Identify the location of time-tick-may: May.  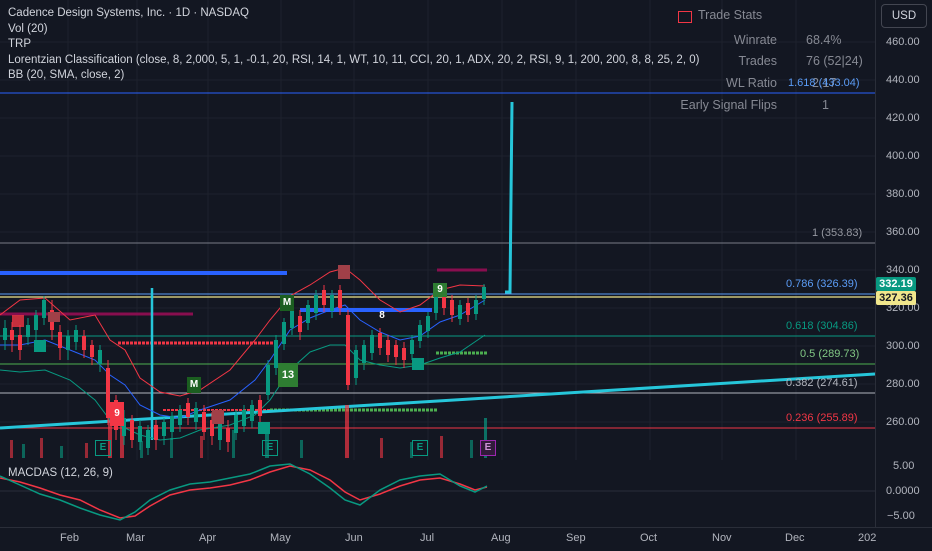
(280, 538).